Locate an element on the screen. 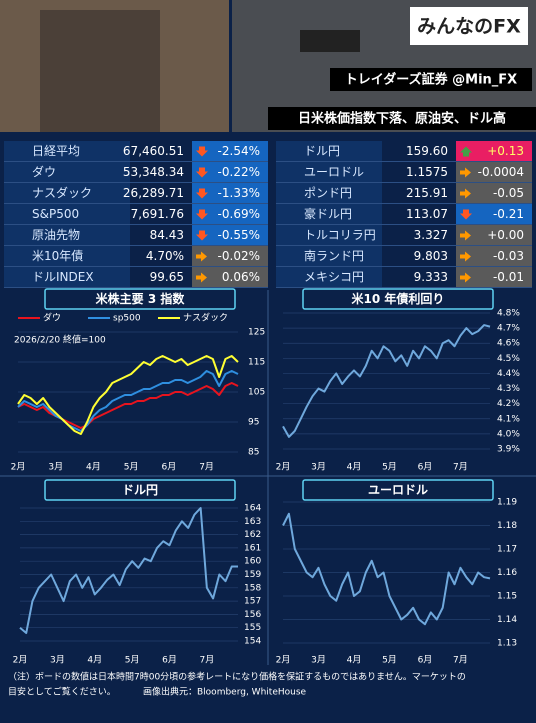 The height and width of the screenshot is (723, 536). value: 99.65 is located at coordinates (167, 277).